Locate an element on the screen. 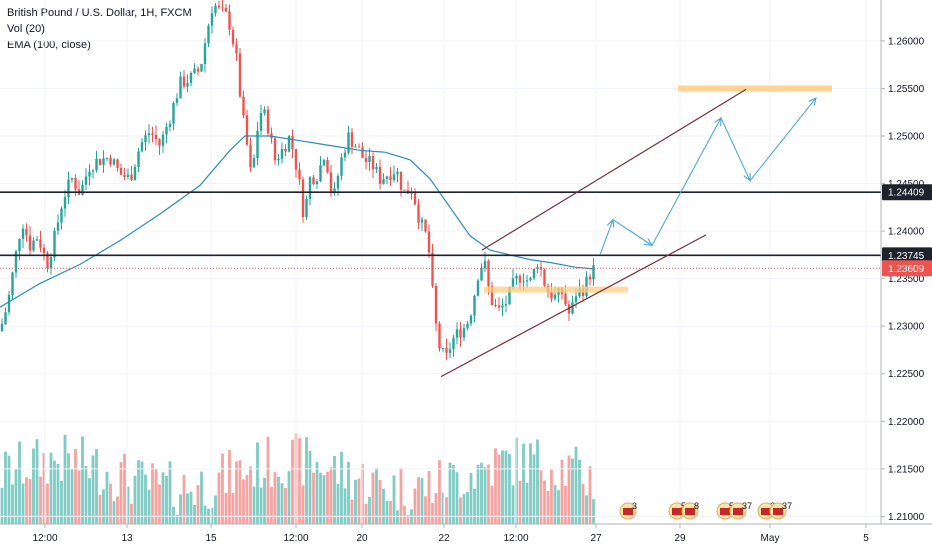 Image resolution: width=932 pixels, height=550 pixels. time-tick-label: 22 is located at coordinates (444, 538).